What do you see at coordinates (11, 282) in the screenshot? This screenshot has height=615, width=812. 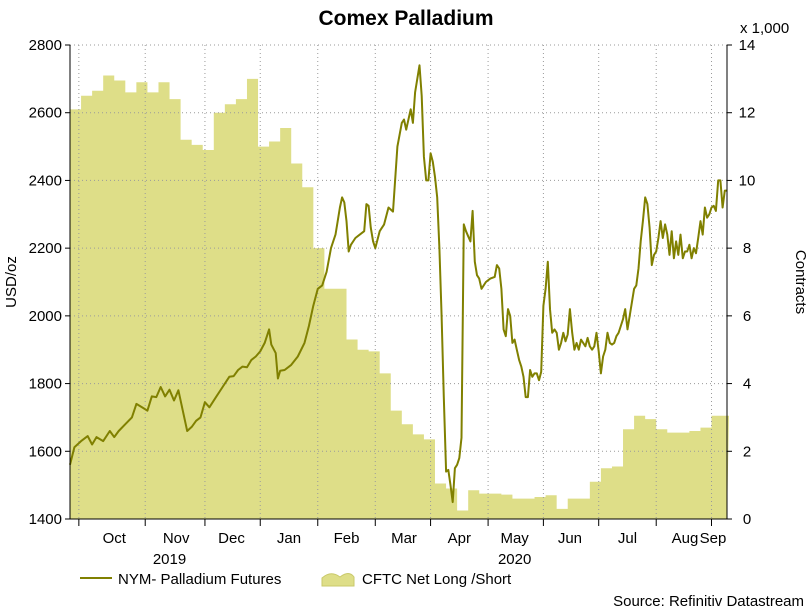 I see `left-axis-label: USD/oz` at bounding box center [11, 282].